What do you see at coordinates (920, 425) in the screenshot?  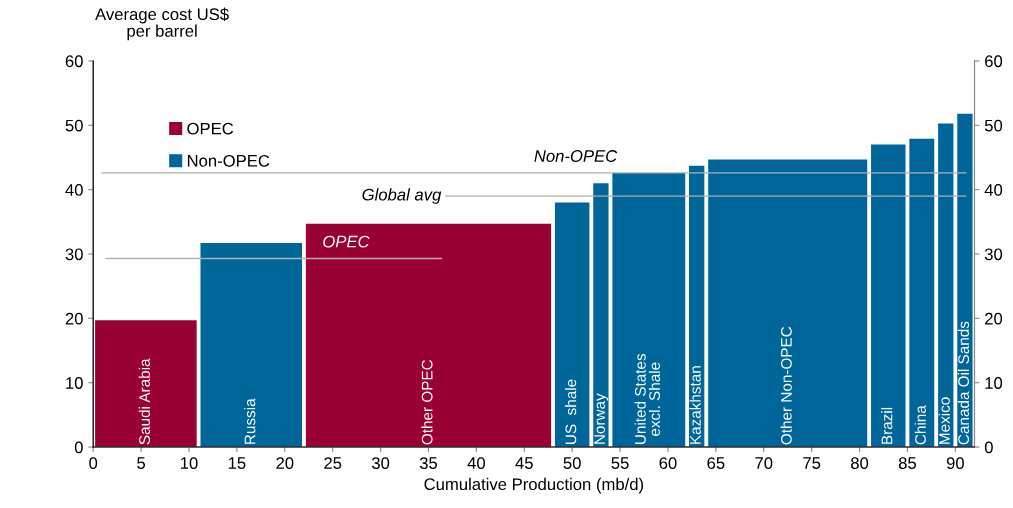 I see `category-label: China` at bounding box center [920, 425].